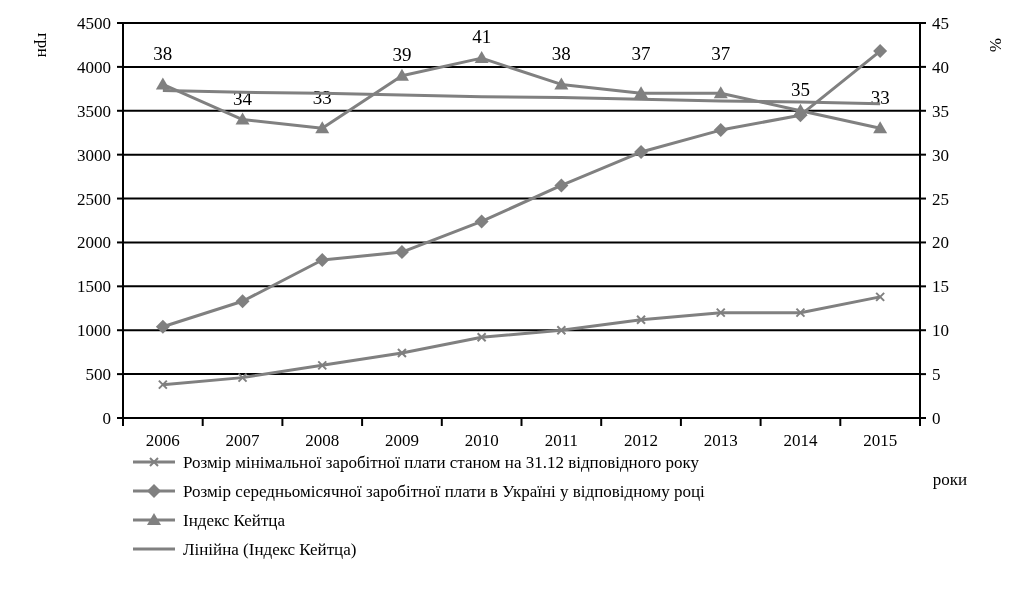 The width and height of the screenshot is (1009, 593). I want to click on y-tick-label: 4500, so click(94, 23).